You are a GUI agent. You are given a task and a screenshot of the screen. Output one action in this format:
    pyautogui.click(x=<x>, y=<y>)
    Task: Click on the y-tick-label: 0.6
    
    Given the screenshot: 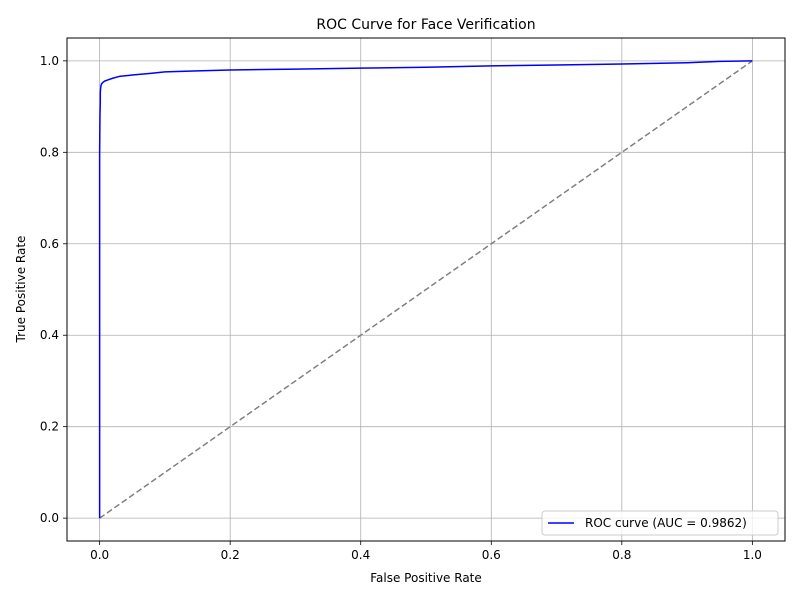 What is the action you would take?
    pyautogui.click(x=49, y=244)
    